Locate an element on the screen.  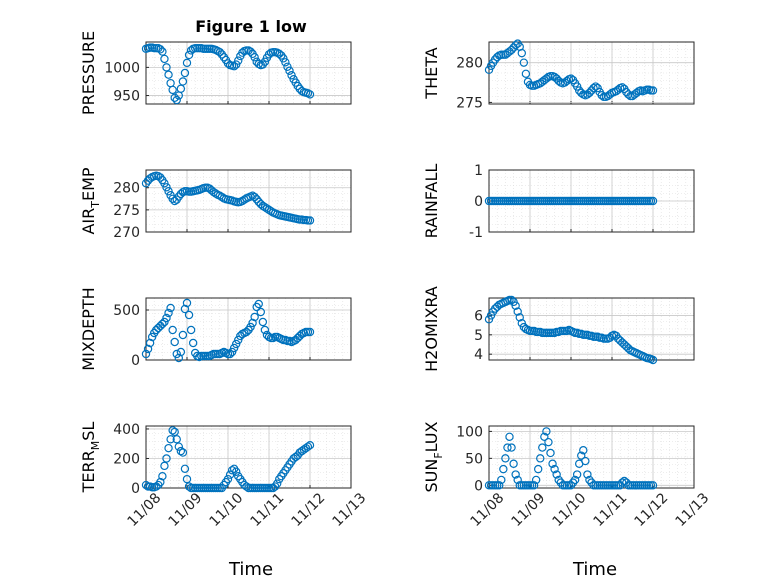
y-tick-label: 1 is located at coordinates (478, 171).